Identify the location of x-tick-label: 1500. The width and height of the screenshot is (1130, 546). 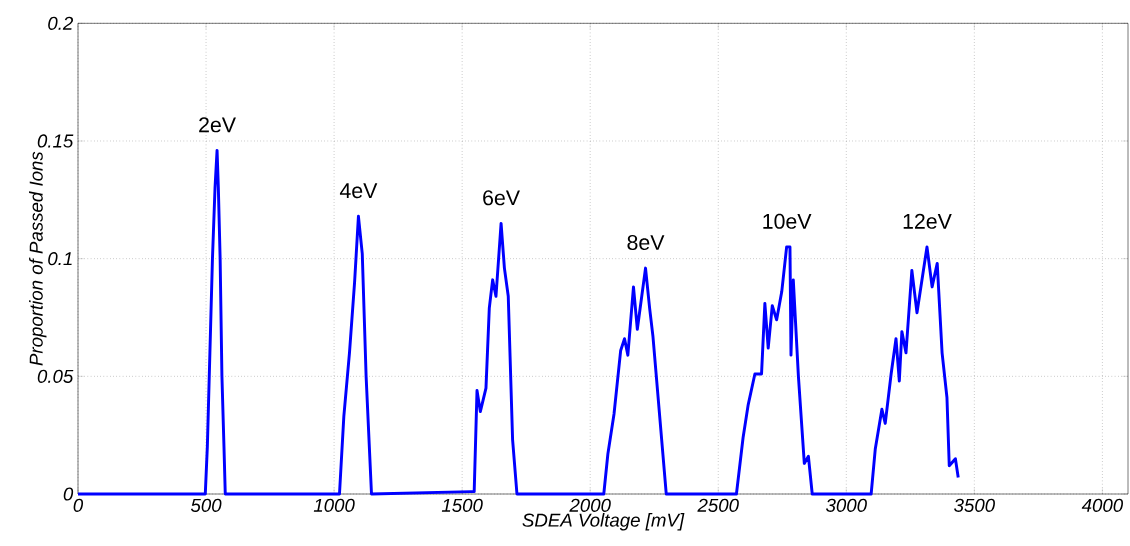
(462, 505).